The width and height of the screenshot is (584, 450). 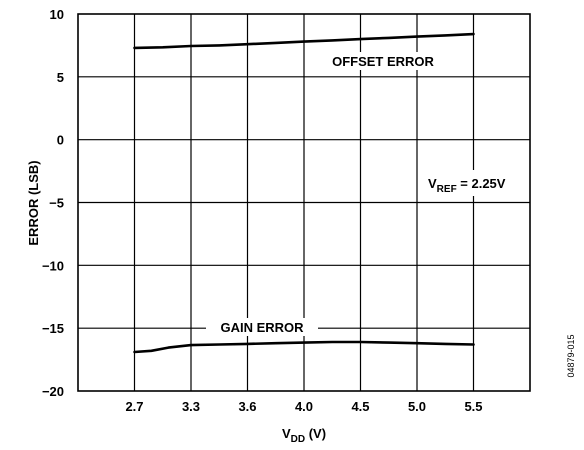 What do you see at coordinates (33, 202) in the screenshot?
I see `y-axis-title: ERROR (LSB)` at bounding box center [33, 202].